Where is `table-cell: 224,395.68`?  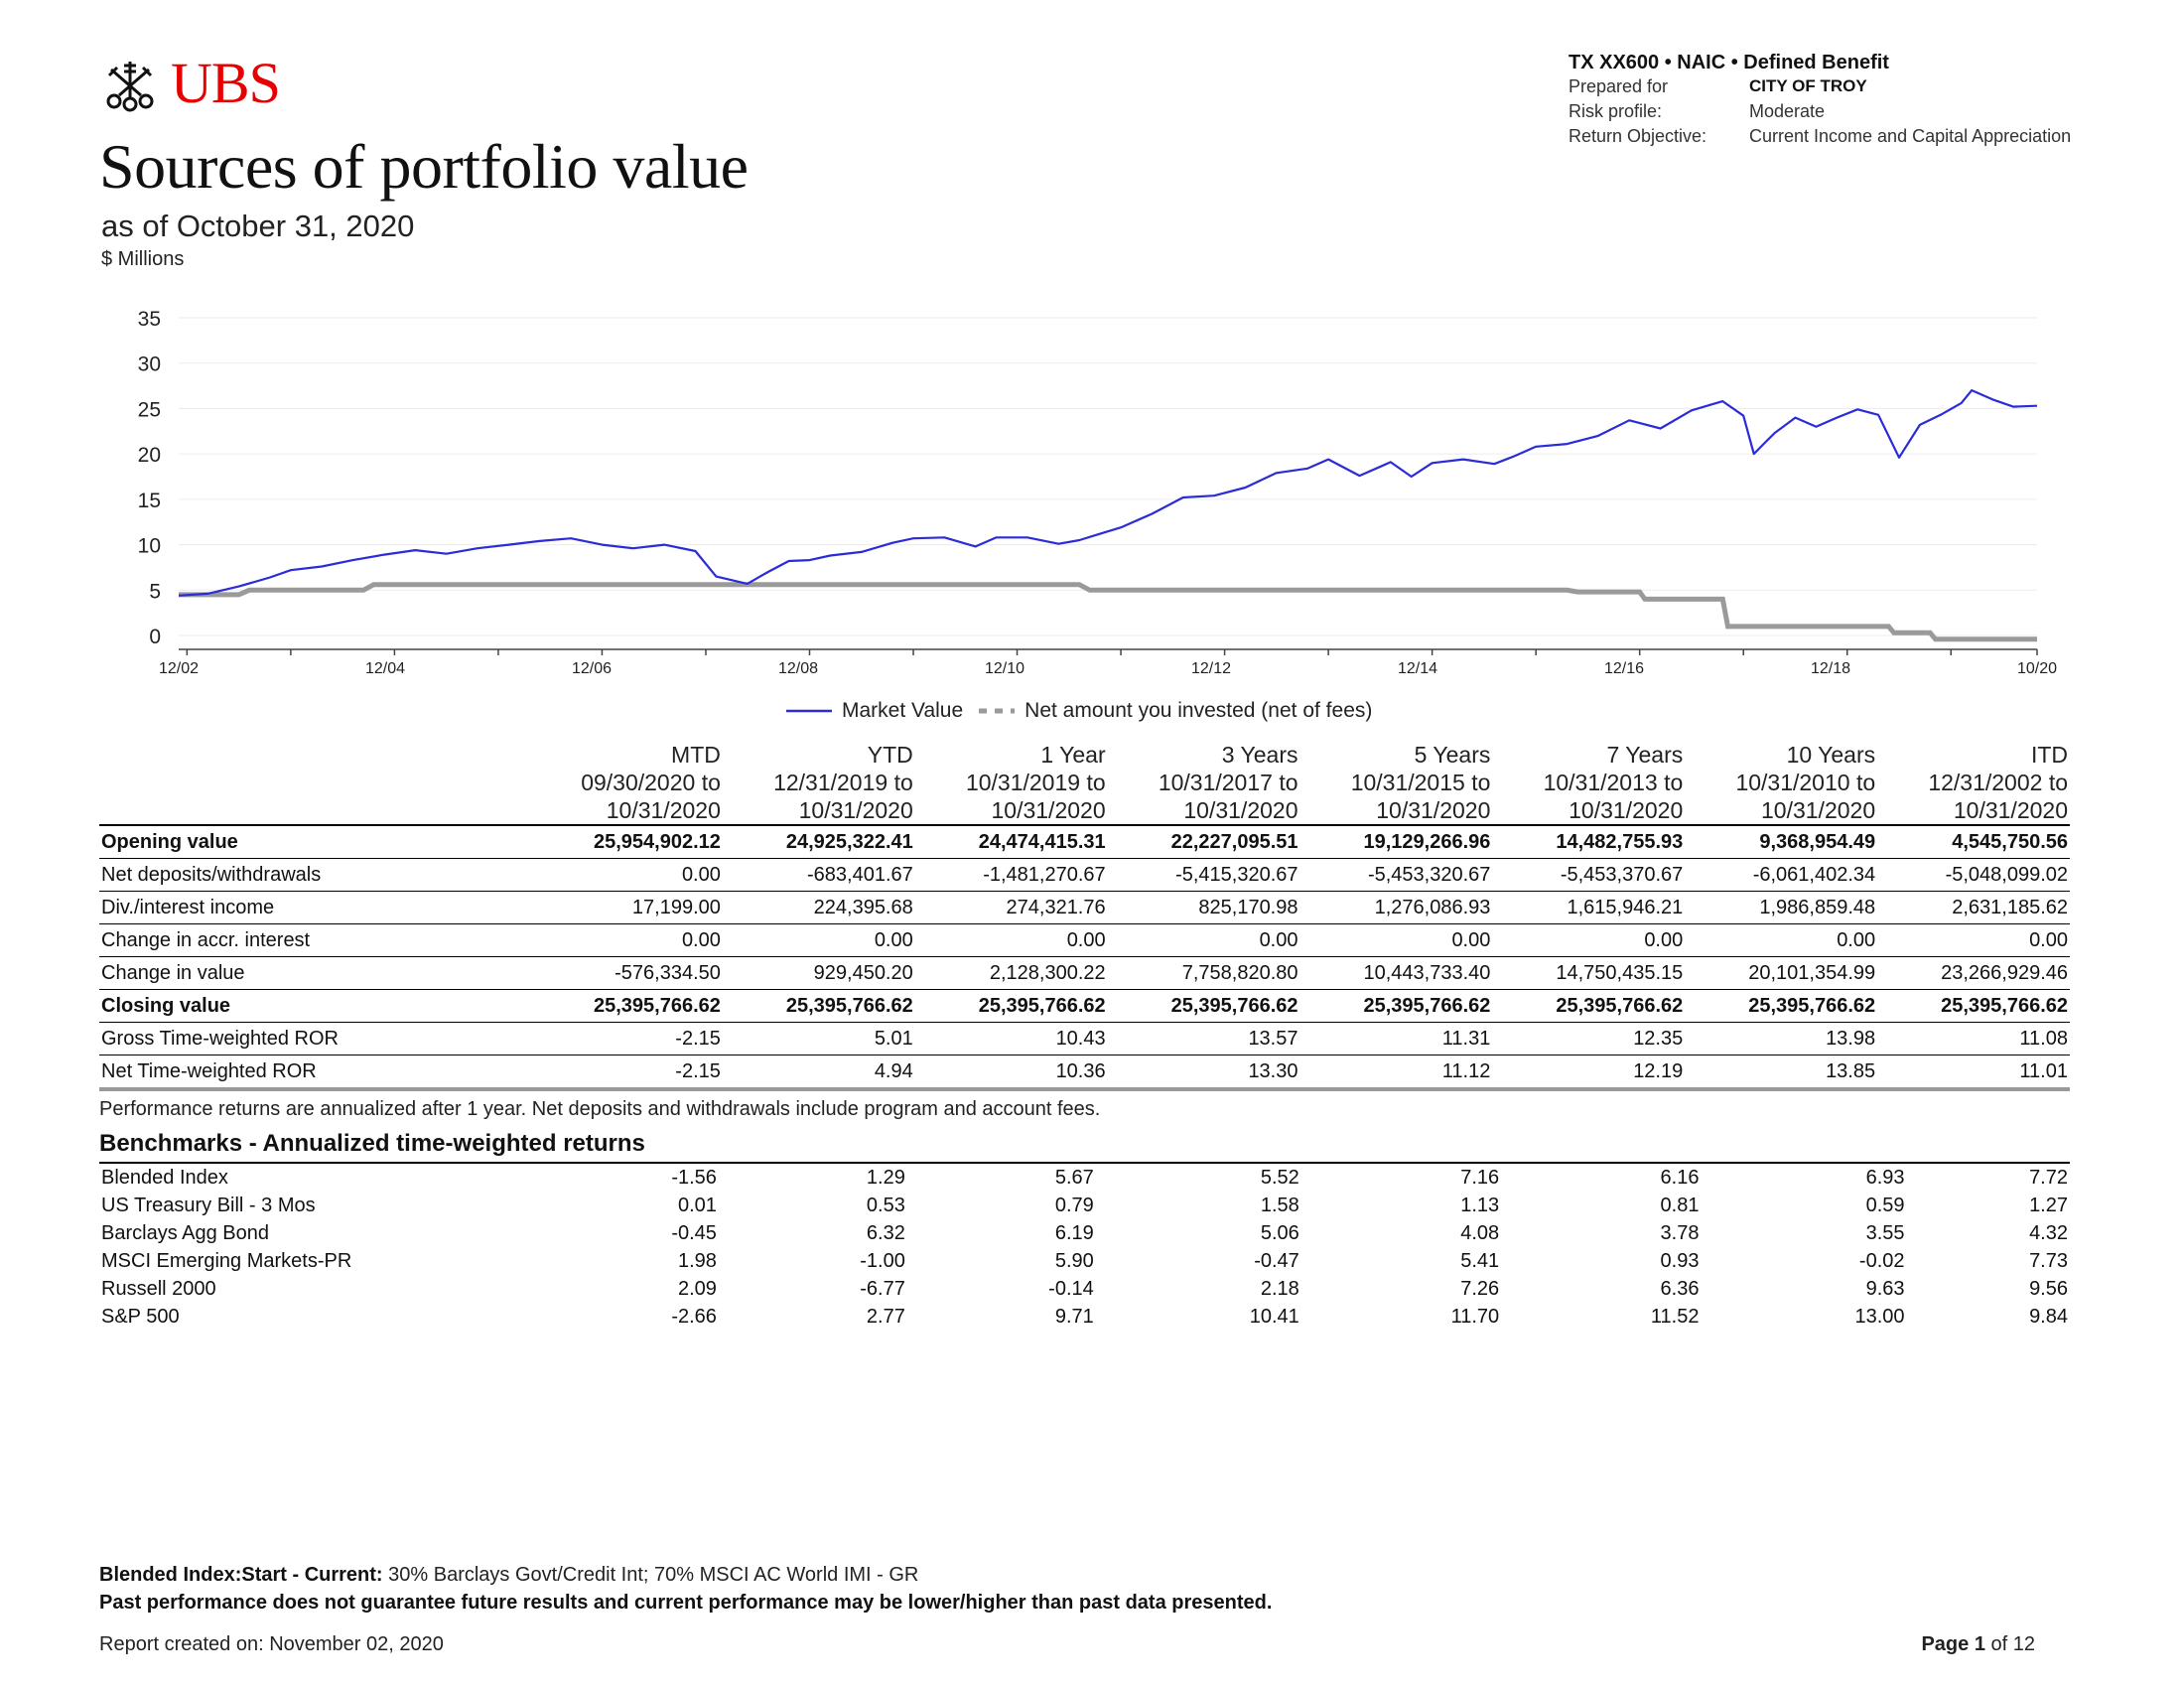
table-cell: 224,395.68 is located at coordinates (818, 907).